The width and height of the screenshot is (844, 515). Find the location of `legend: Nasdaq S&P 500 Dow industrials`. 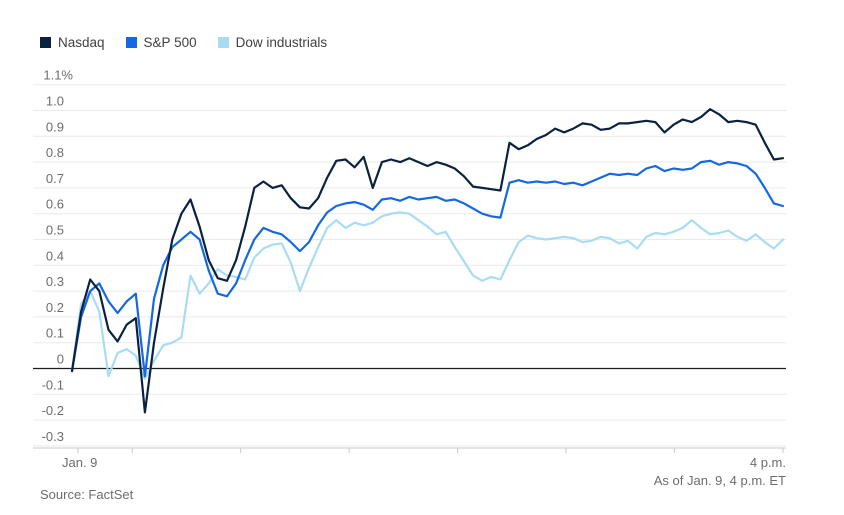

legend: Nasdaq S&P 500 Dow industrials is located at coordinates (183, 42).